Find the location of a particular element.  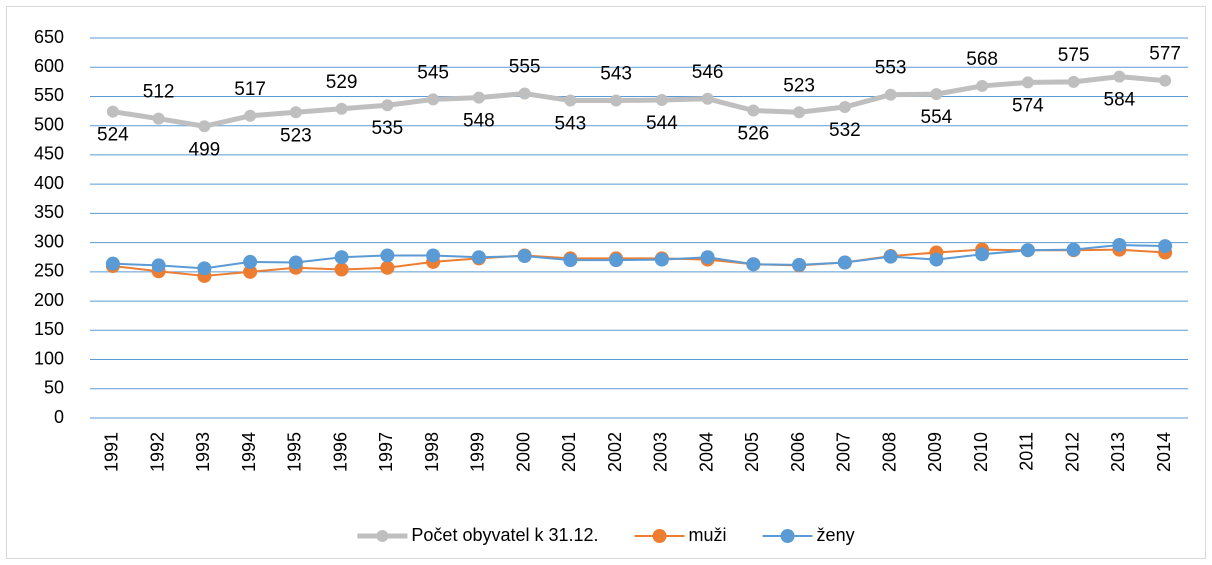

x-tick-label: 2000 is located at coordinates (523, 452).